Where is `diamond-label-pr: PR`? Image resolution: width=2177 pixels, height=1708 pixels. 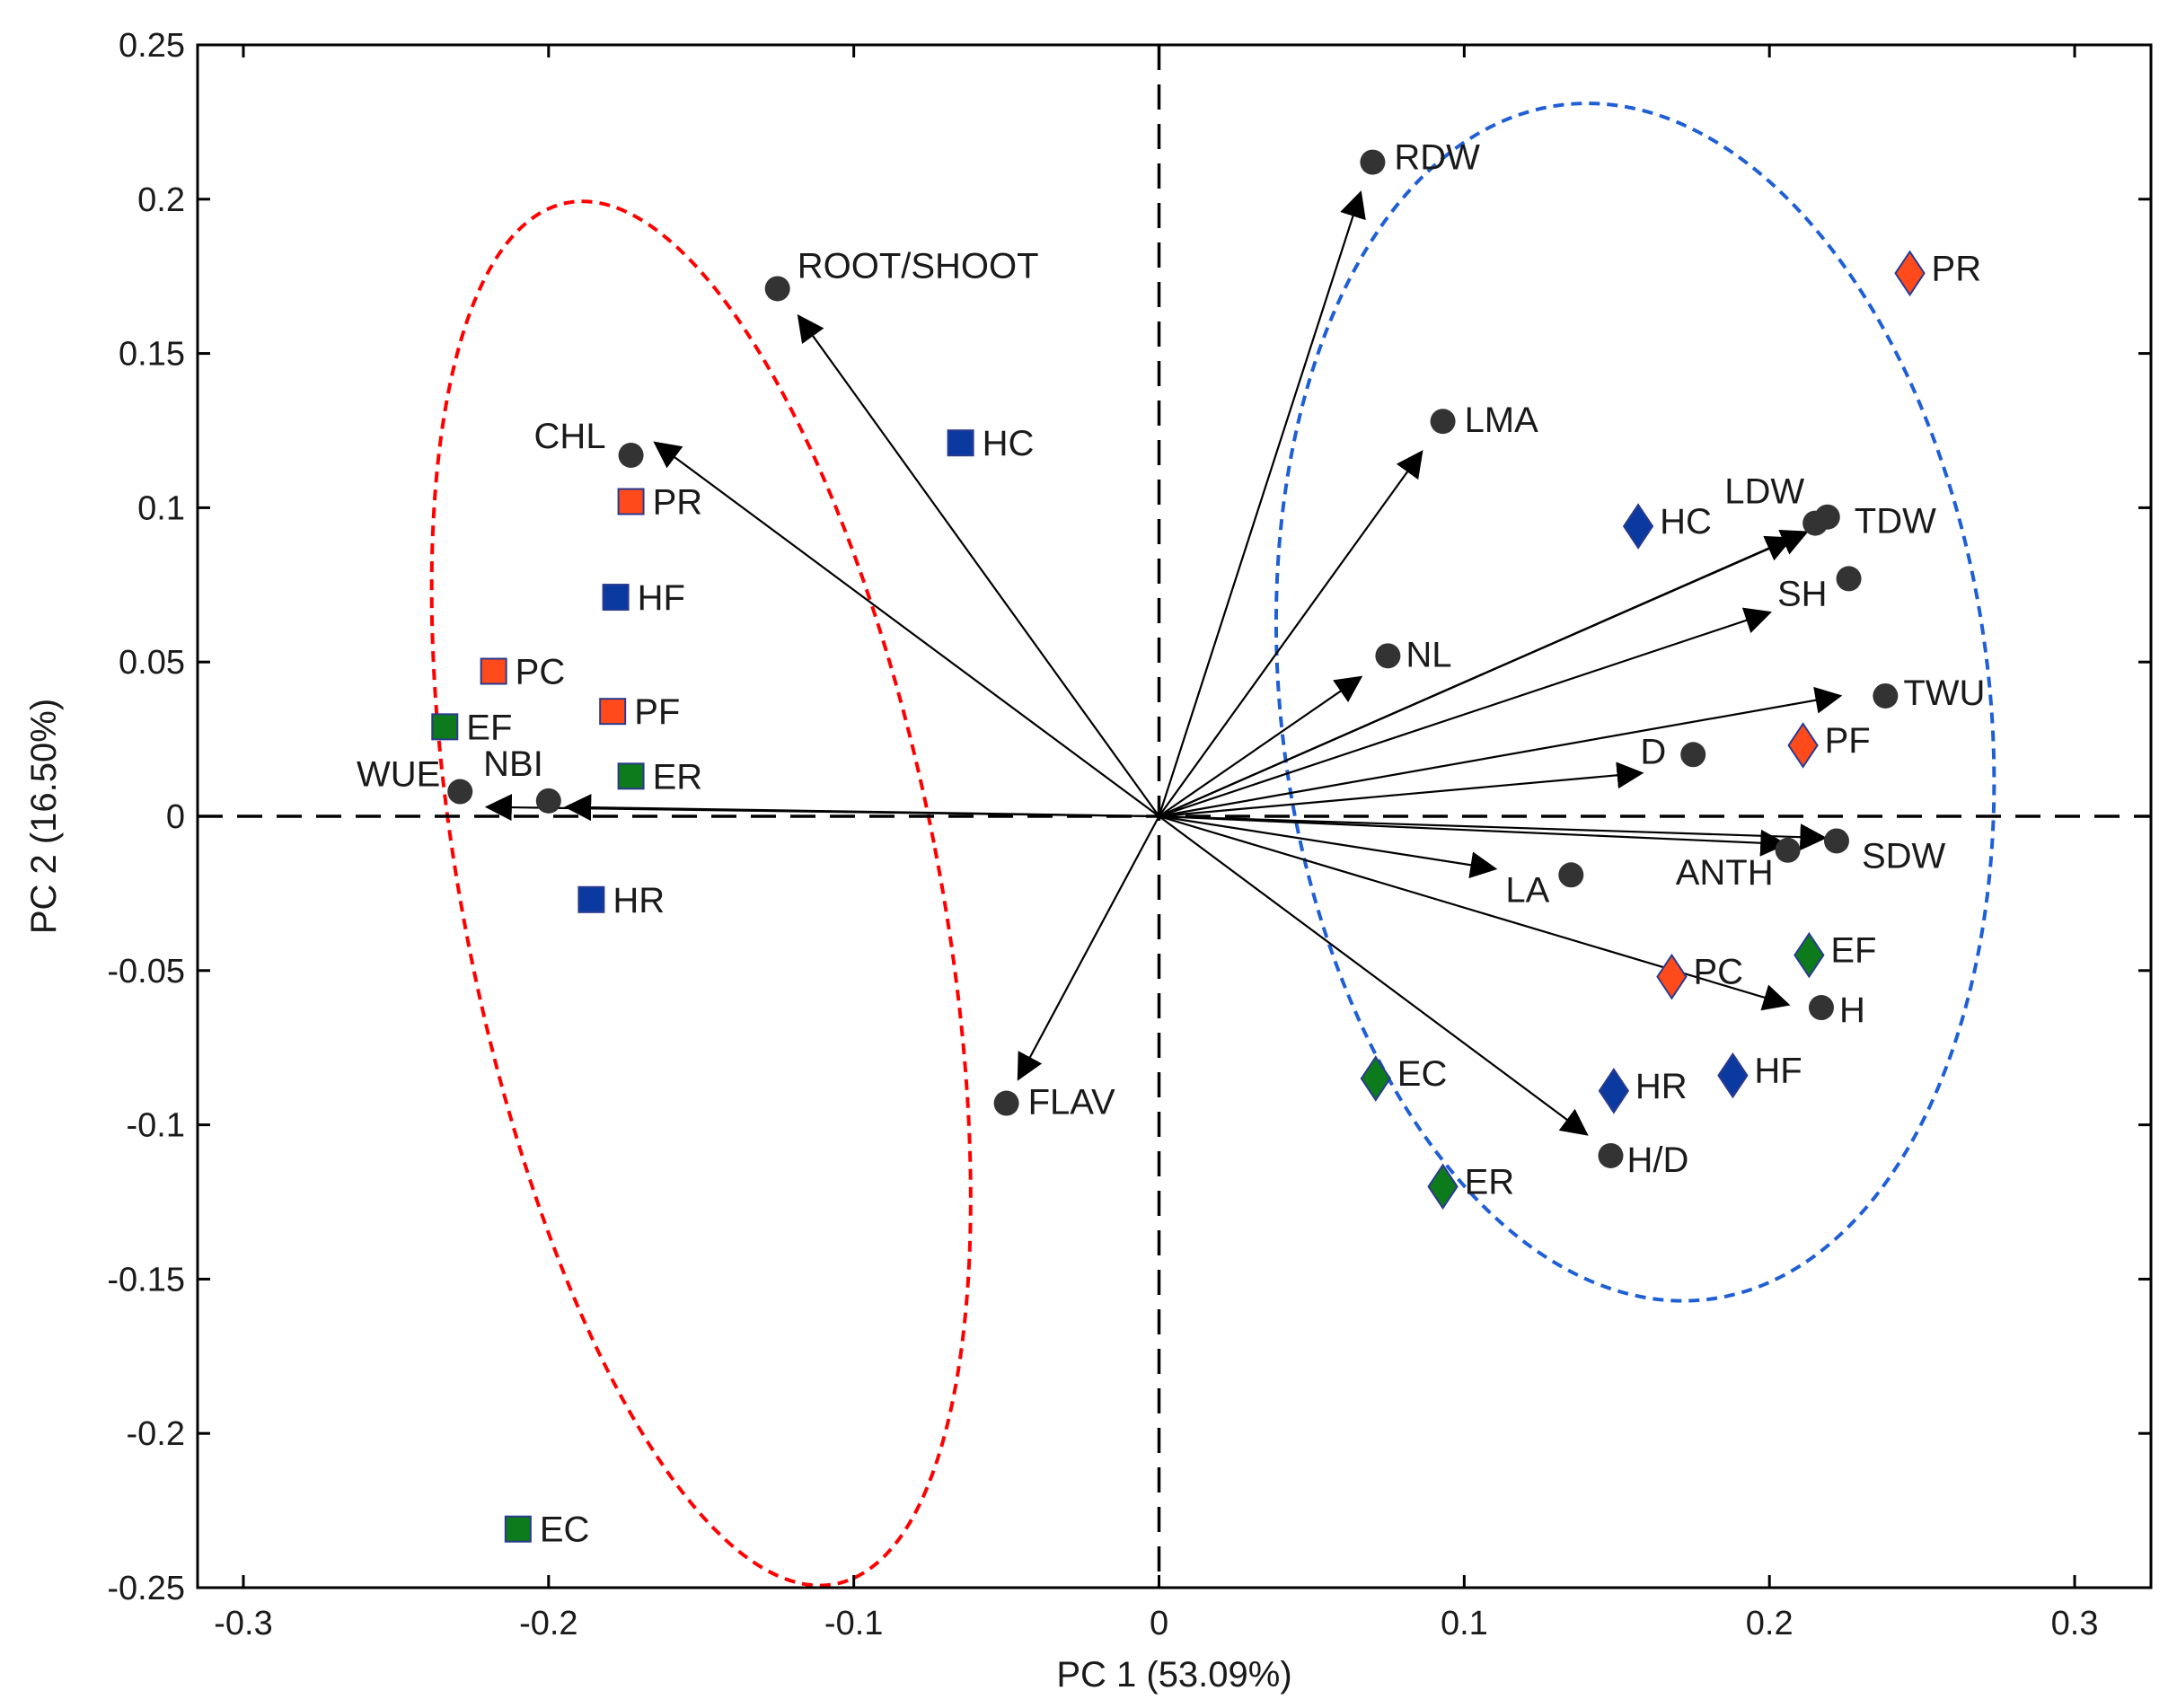 diamond-label-pr: PR is located at coordinates (1957, 268).